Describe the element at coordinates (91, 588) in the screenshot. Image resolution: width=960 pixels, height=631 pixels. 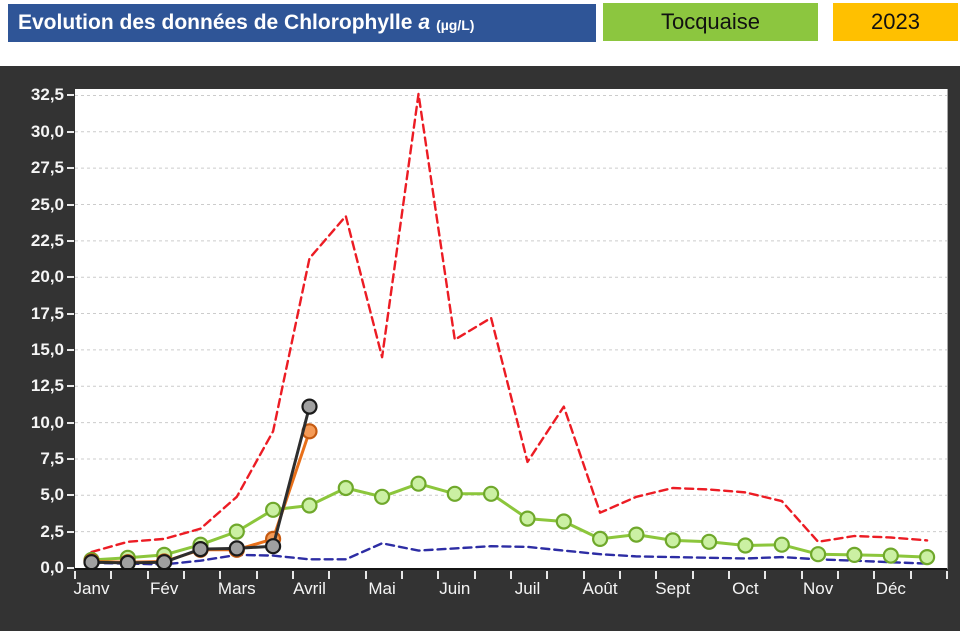
I see `x-axis-month-label: Janv` at that location.